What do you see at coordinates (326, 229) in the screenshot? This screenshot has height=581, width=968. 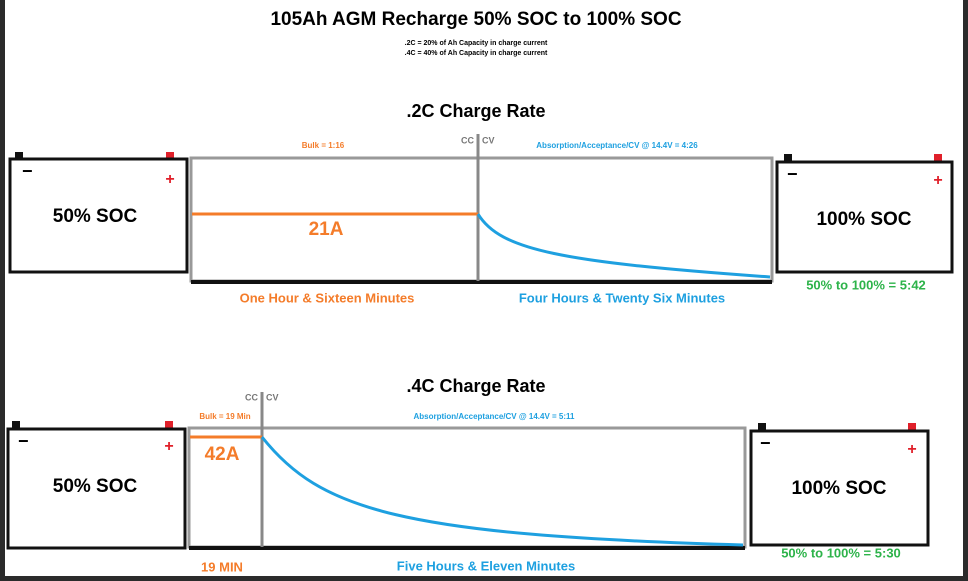 I see `current: 21A` at bounding box center [326, 229].